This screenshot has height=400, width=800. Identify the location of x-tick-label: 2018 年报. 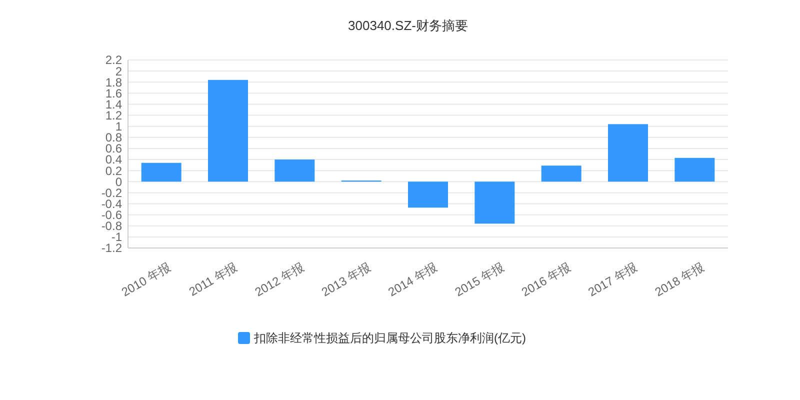
(679, 280).